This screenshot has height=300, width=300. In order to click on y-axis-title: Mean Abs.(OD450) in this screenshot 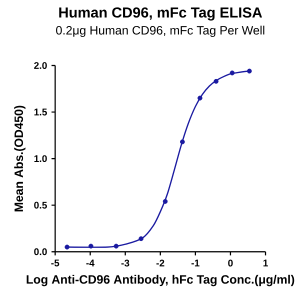, I will do `click(20, 159)`.